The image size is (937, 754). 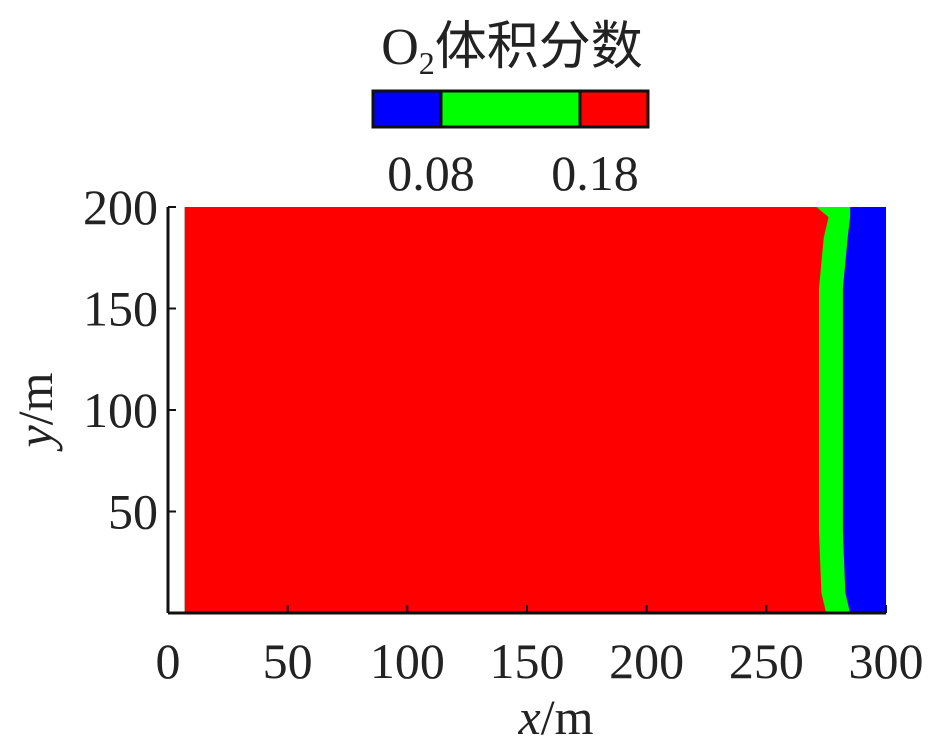 I want to click on x-tick-label: 300, so click(x=886, y=661).